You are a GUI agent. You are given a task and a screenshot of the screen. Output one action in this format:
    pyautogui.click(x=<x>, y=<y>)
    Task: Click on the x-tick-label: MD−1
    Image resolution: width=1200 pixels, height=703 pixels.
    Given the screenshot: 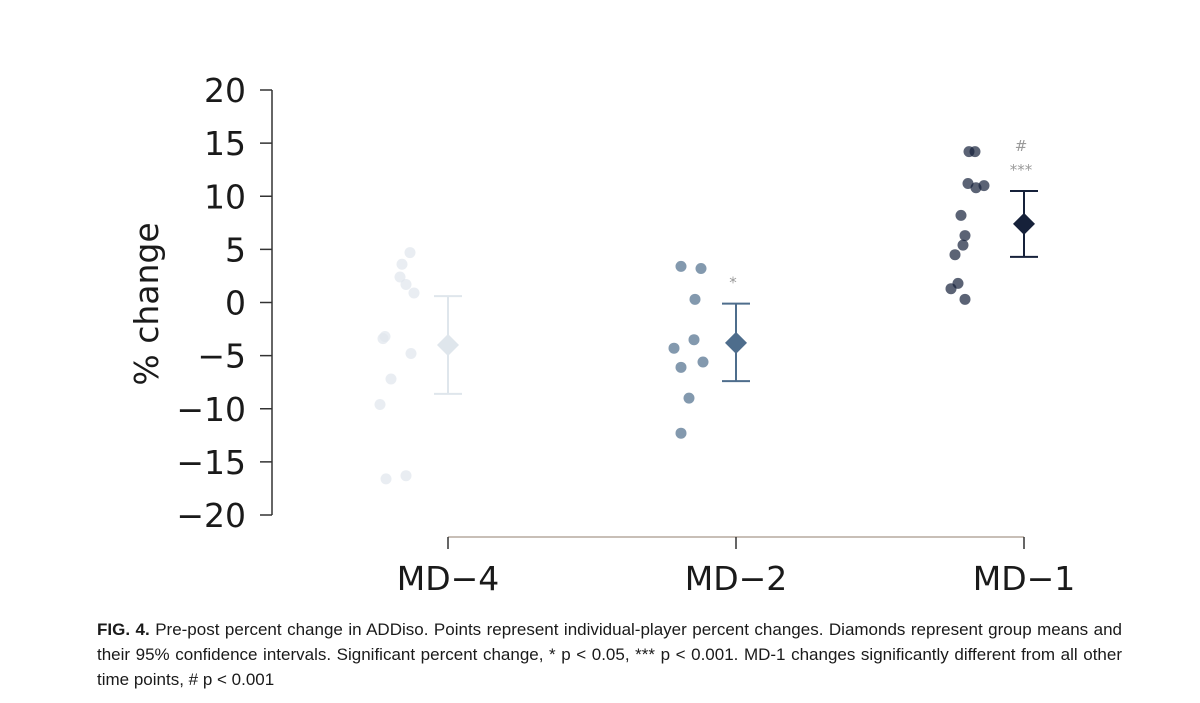 What is the action you would take?
    pyautogui.click(x=1024, y=578)
    